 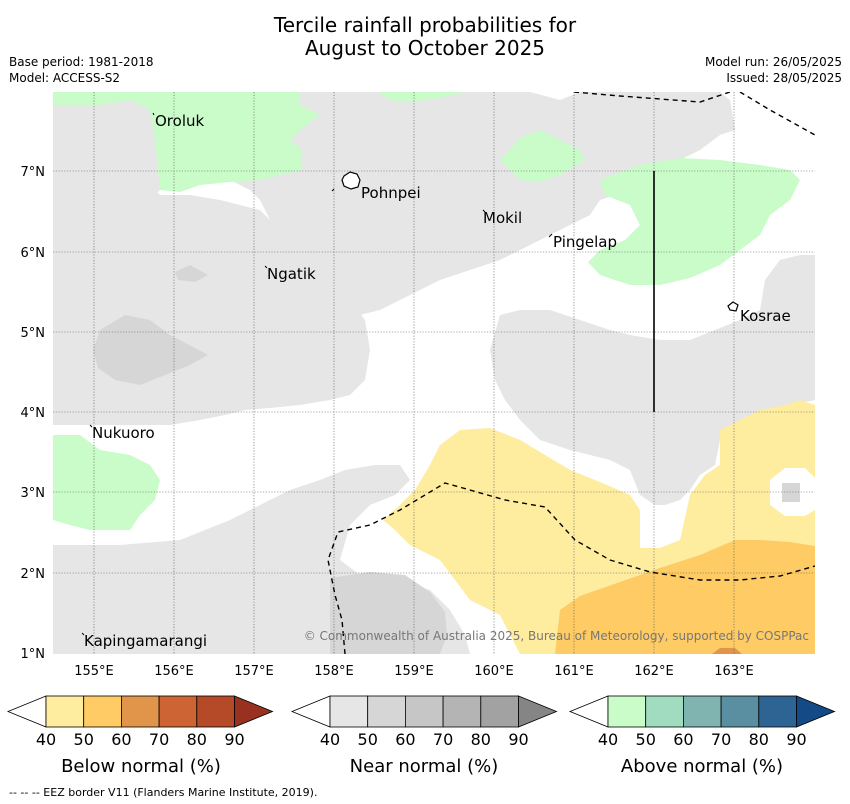 I want to click on issued-date: Issued: 28/05/2025, so click(x=784, y=78).